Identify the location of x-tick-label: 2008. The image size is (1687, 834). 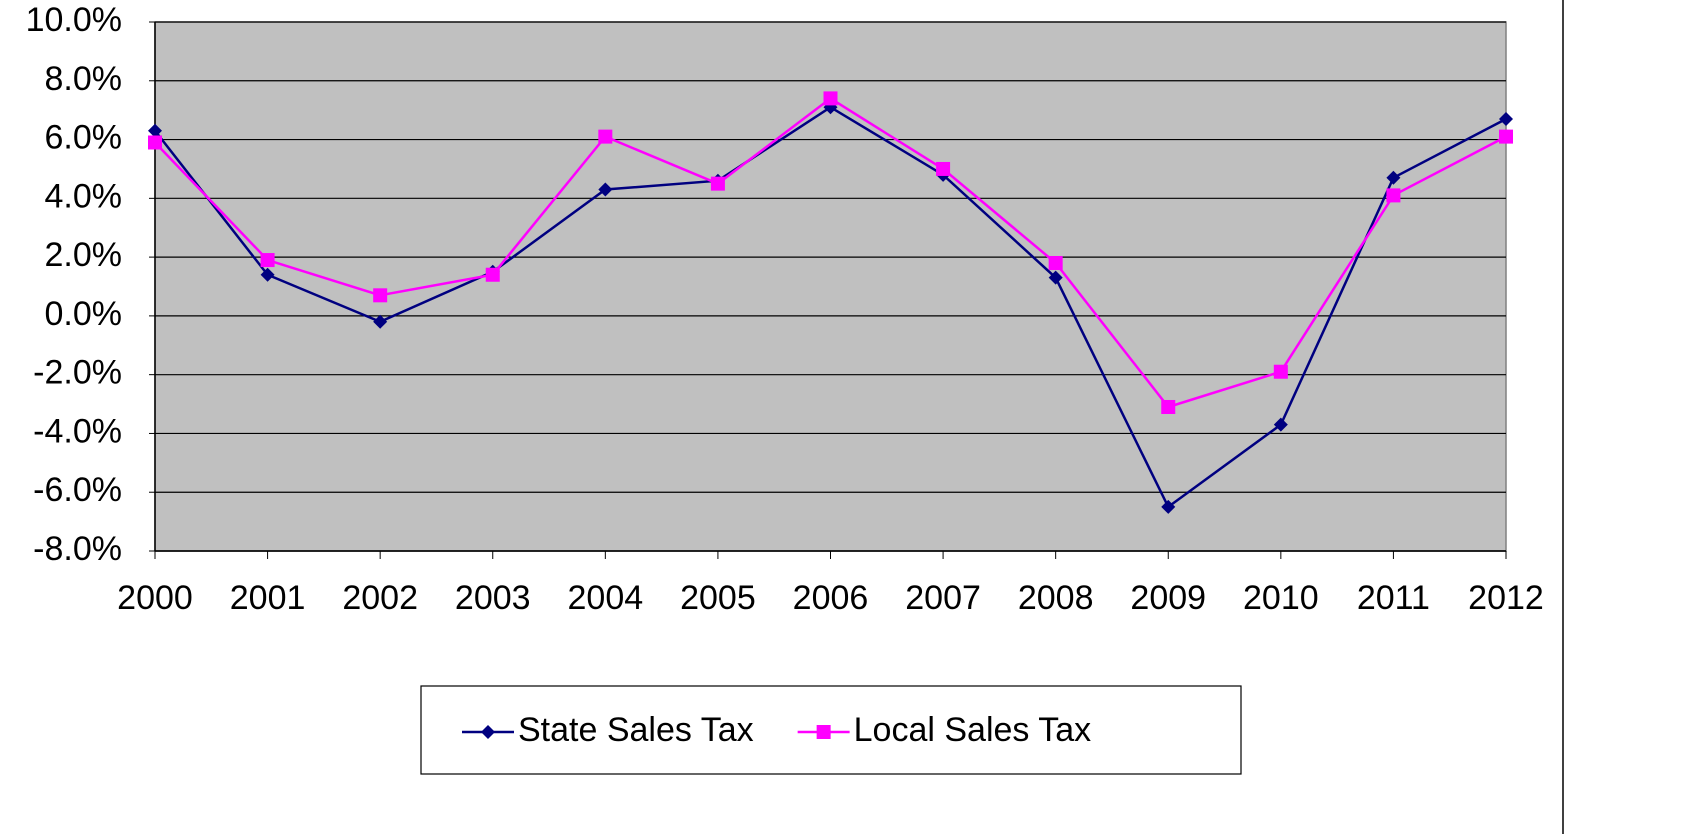
(1056, 598).